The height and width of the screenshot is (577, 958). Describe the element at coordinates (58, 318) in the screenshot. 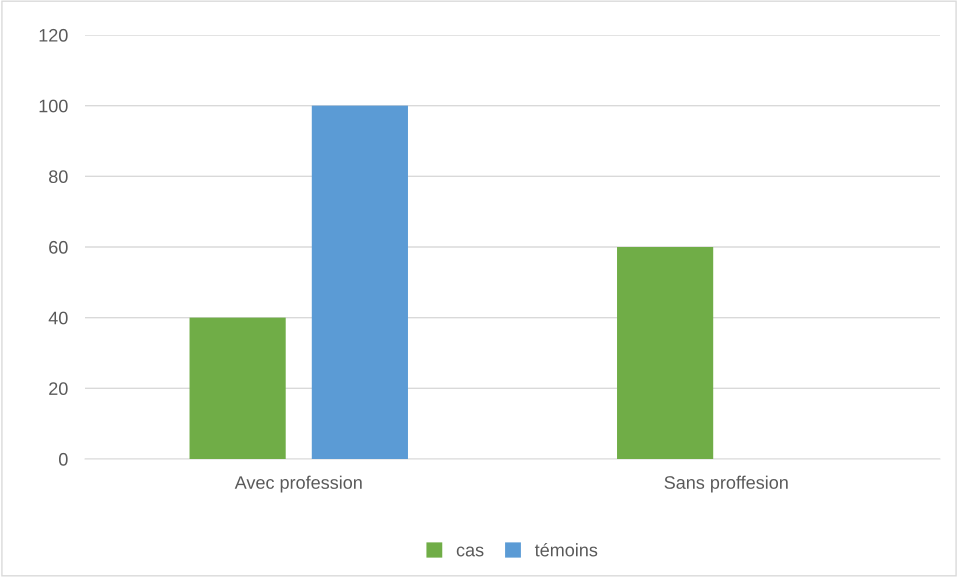

I see `y-tick-label: 40` at that location.